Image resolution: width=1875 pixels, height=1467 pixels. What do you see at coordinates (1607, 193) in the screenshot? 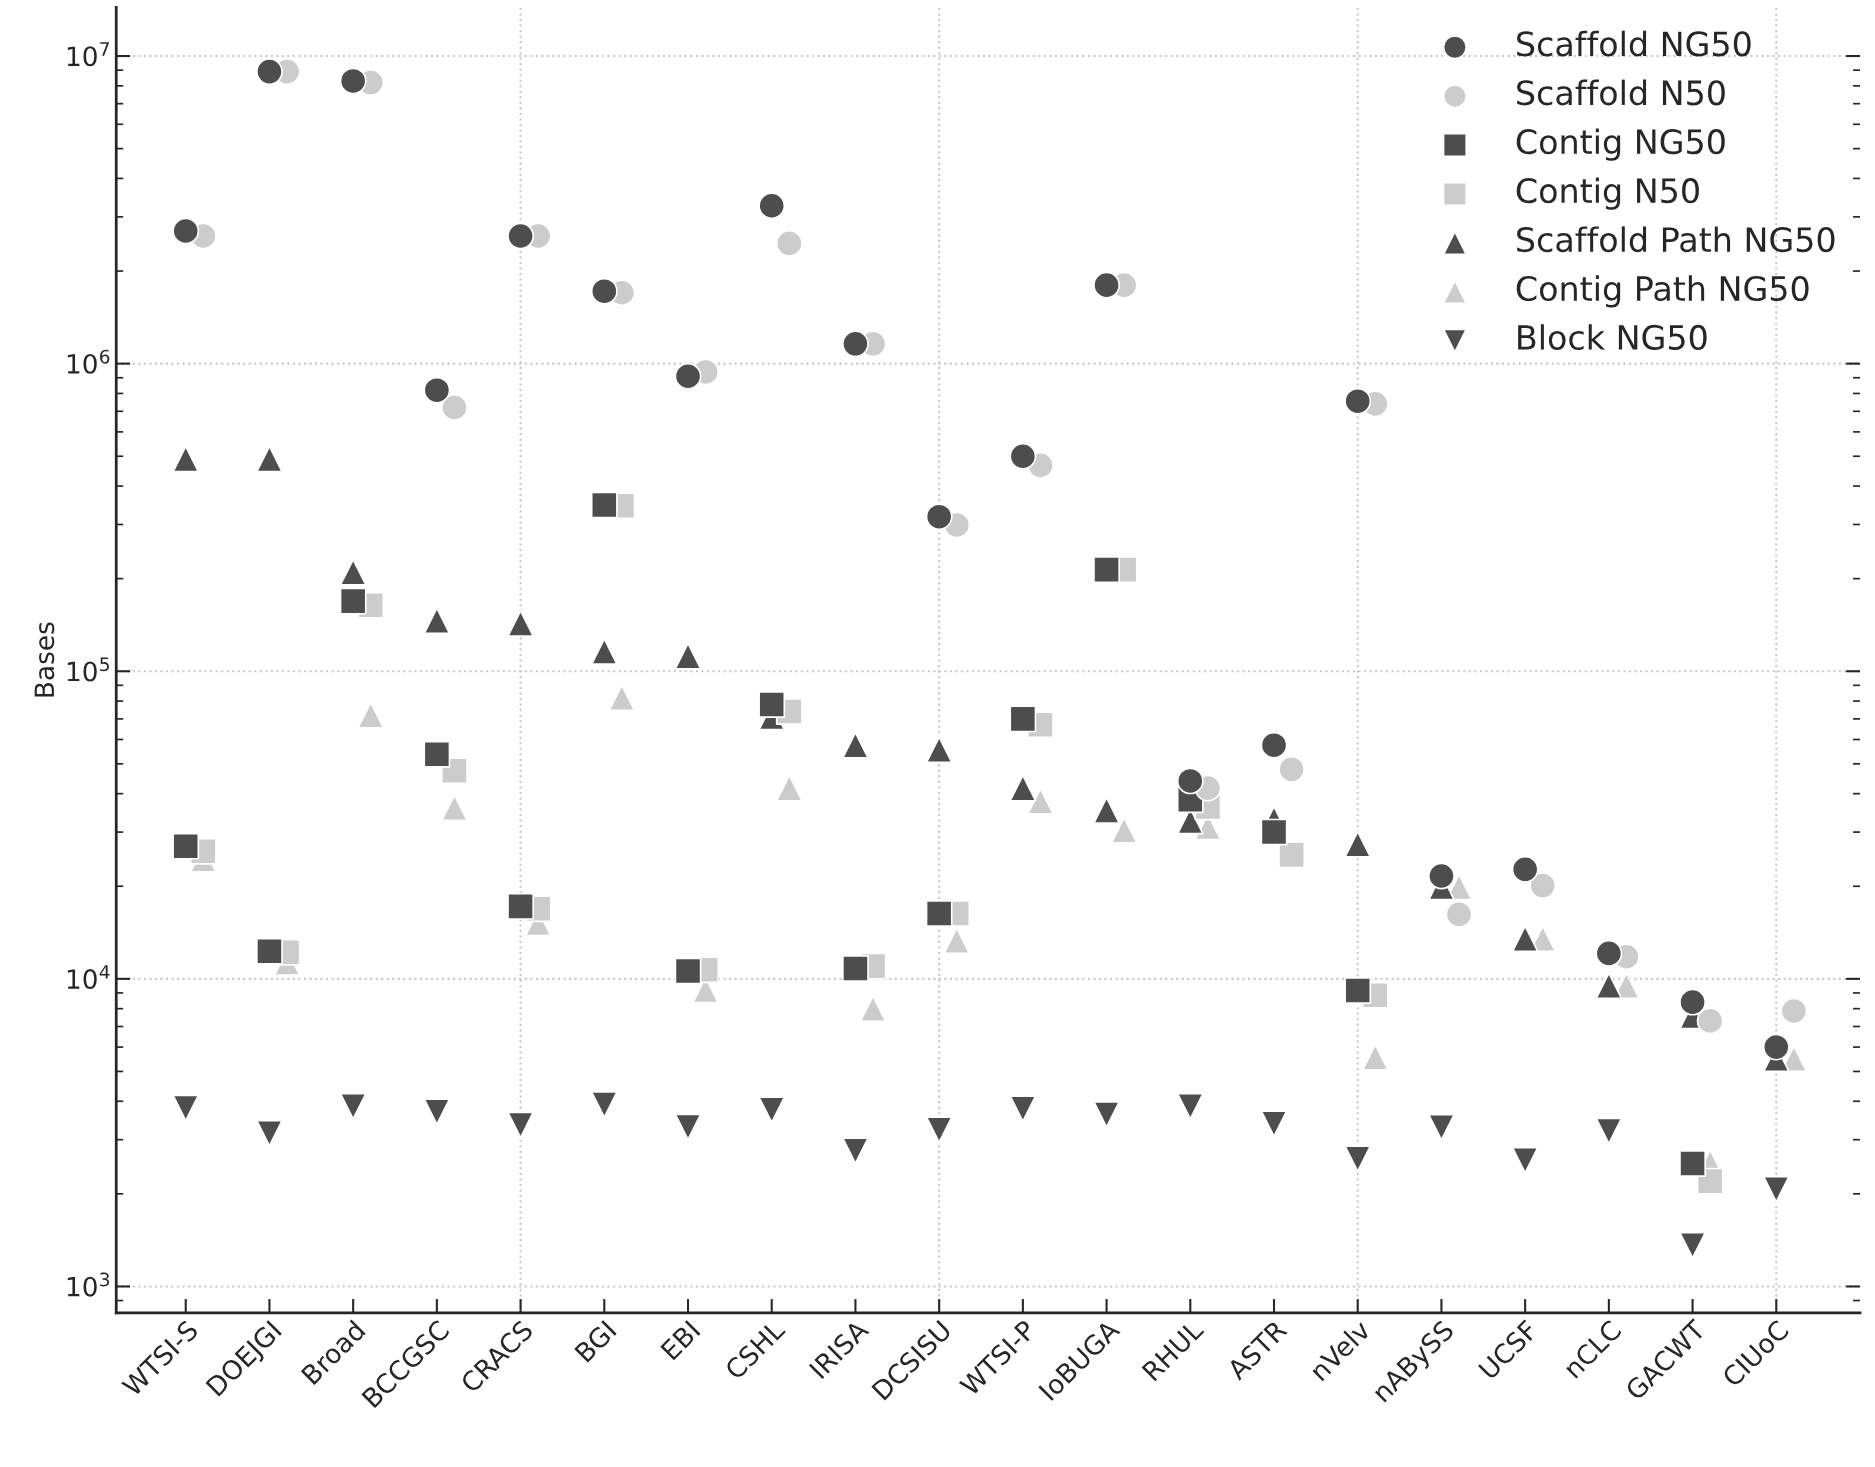
I see `legend-label: Contig N50` at bounding box center [1607, 193].